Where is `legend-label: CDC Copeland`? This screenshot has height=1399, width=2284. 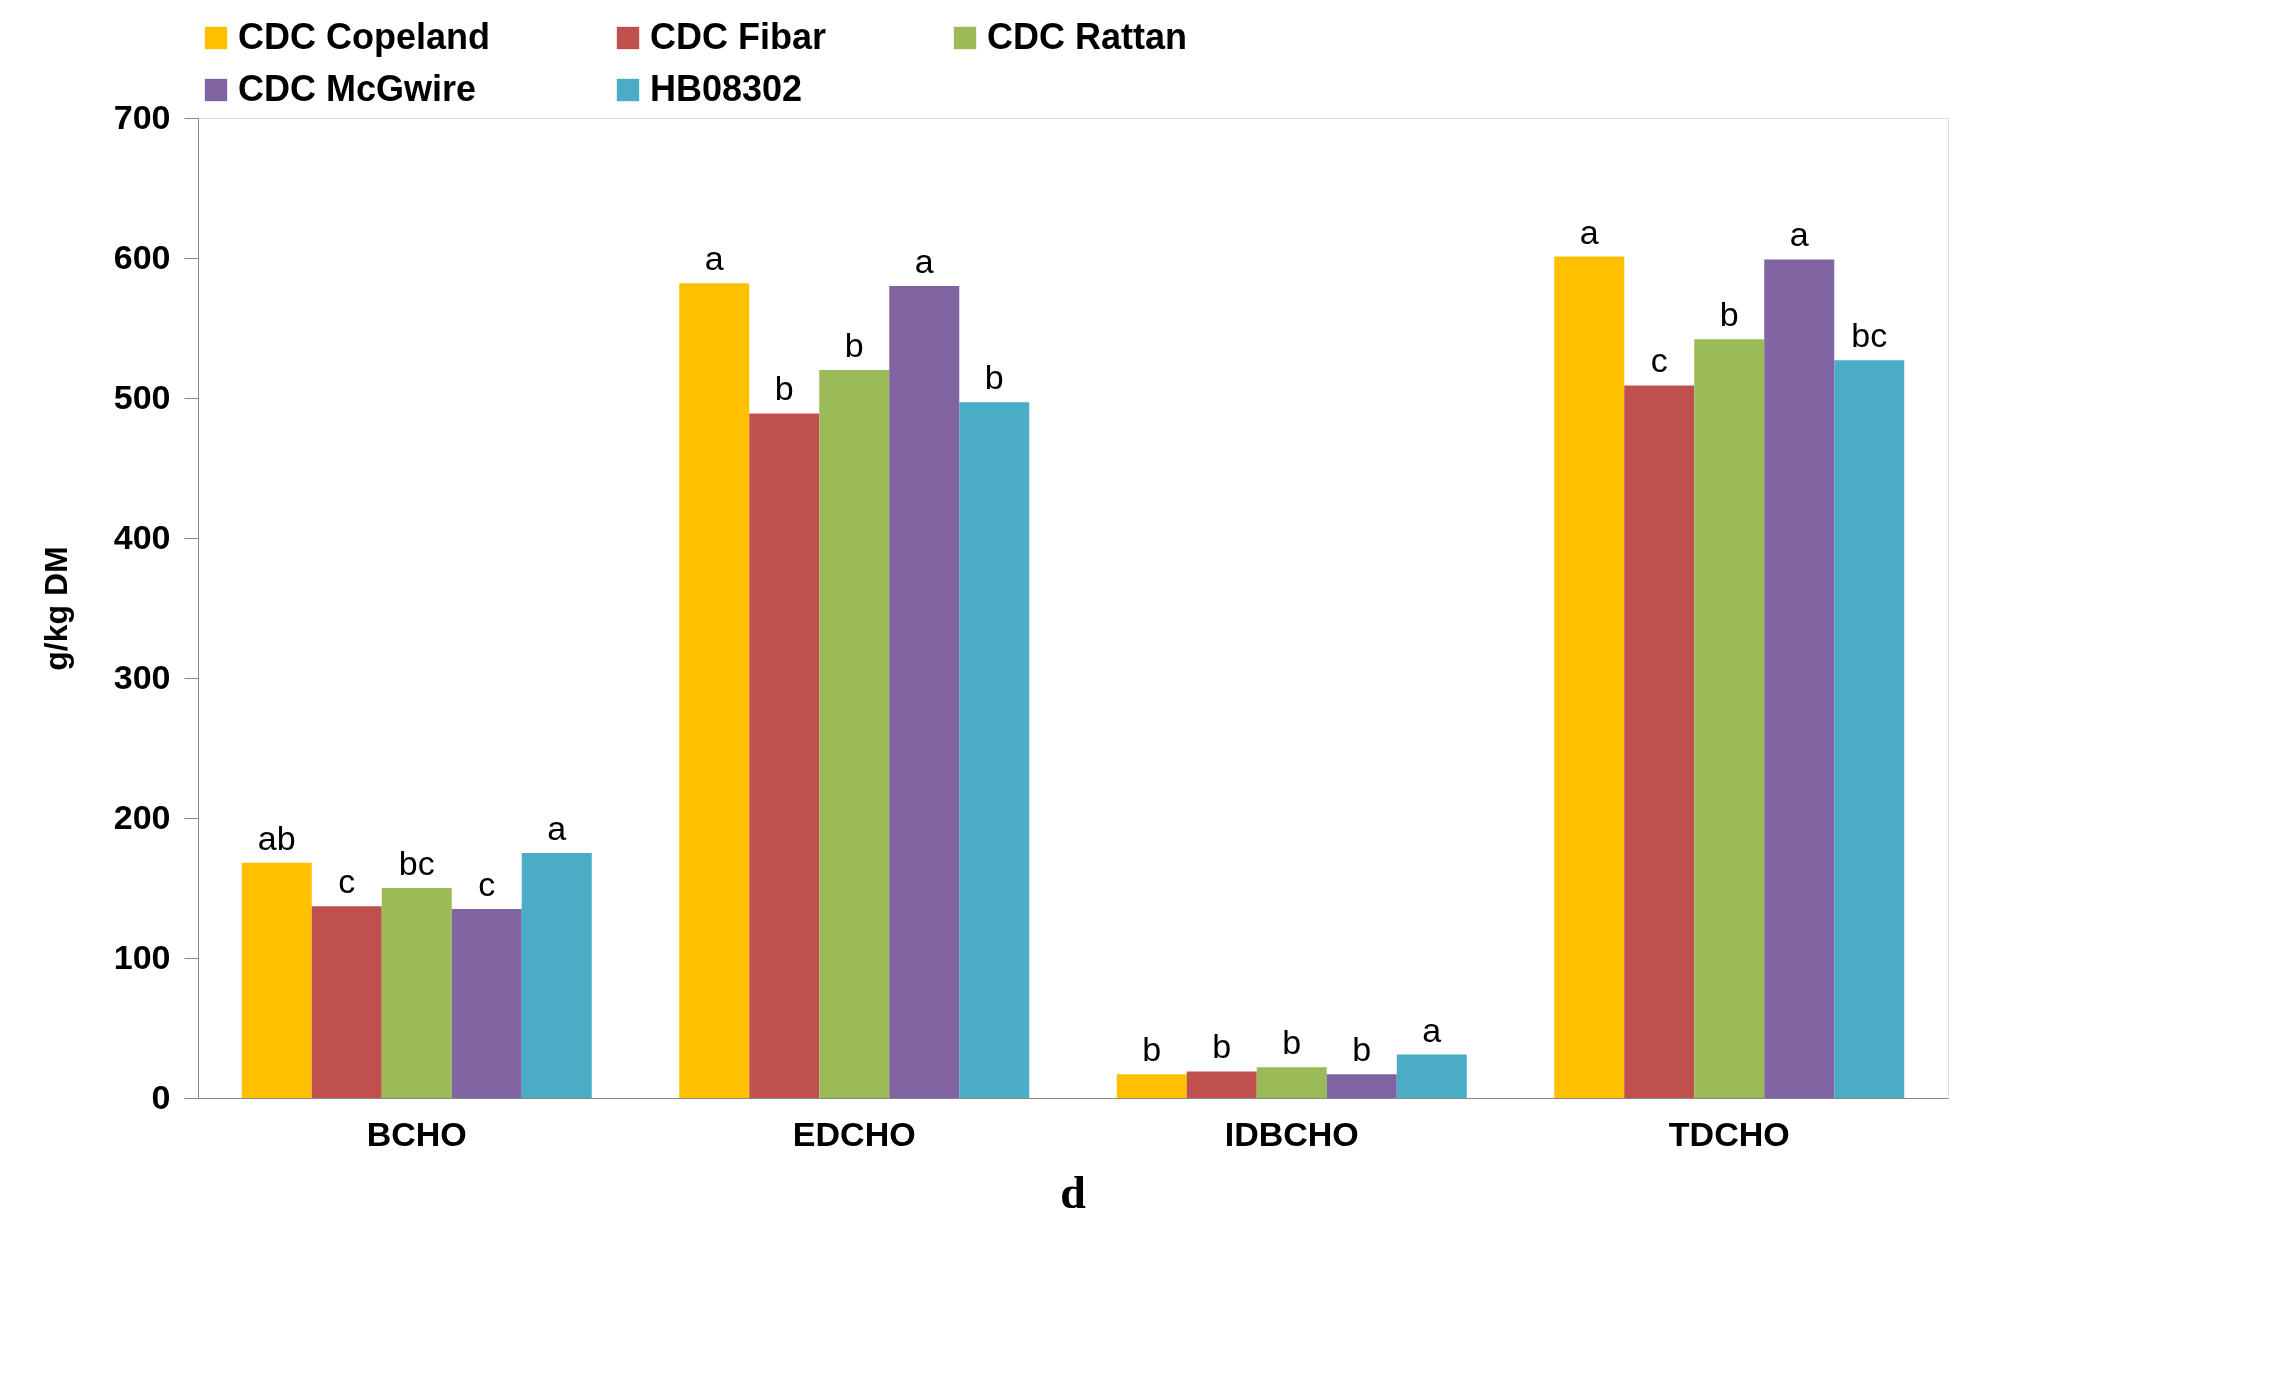
legend-label: CDC Copeland is located at coordinates (364, 36).